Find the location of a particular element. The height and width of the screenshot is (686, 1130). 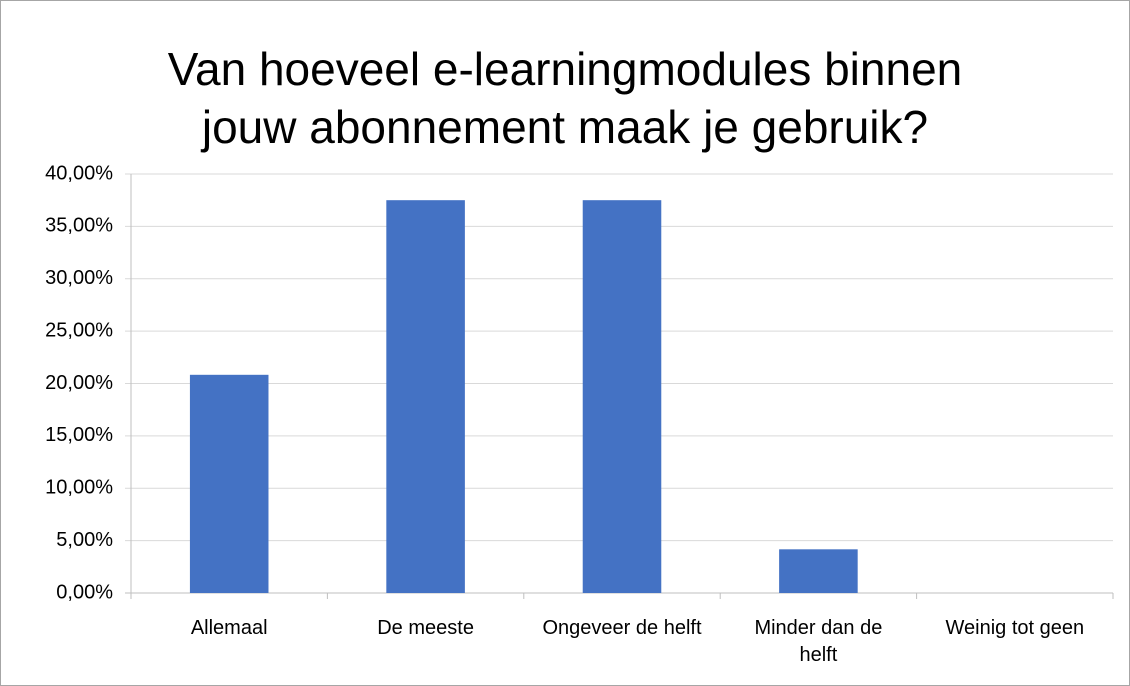

x-tick-label: Weinig tot geen is located at coordinates (1015, 628).